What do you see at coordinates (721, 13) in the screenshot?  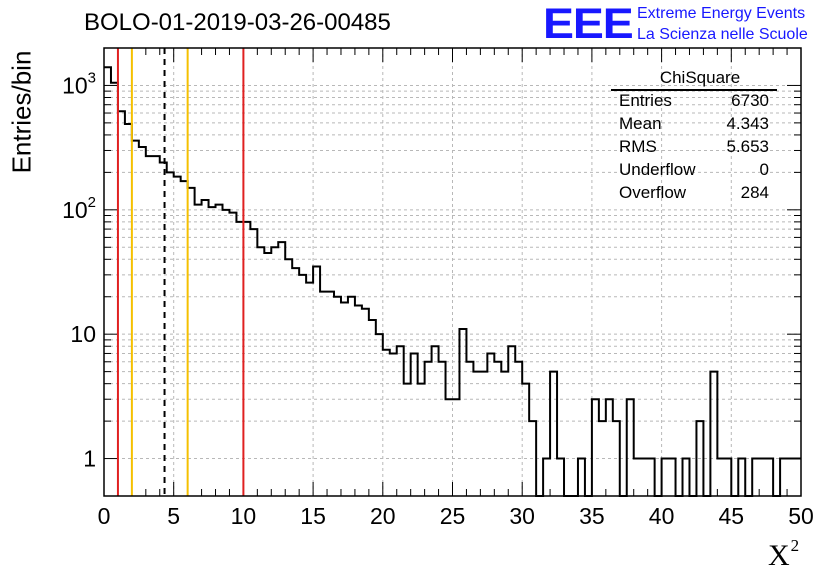 I see `logo-line-project: Extreme Energy Events` at bounding box center [721, 13].